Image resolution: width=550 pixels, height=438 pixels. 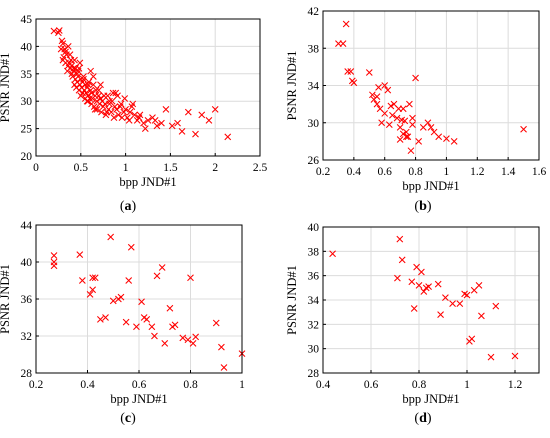 I want to click on axes-frame, so click(x=431, y=300).